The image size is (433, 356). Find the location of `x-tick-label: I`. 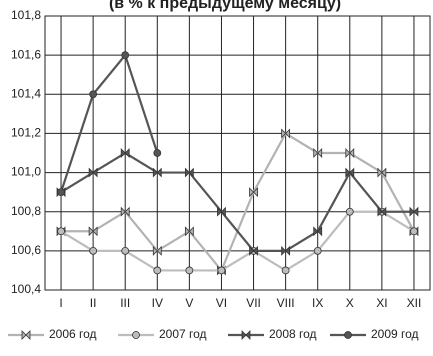

x-tick-label: I is located at coordinates (60, 303).